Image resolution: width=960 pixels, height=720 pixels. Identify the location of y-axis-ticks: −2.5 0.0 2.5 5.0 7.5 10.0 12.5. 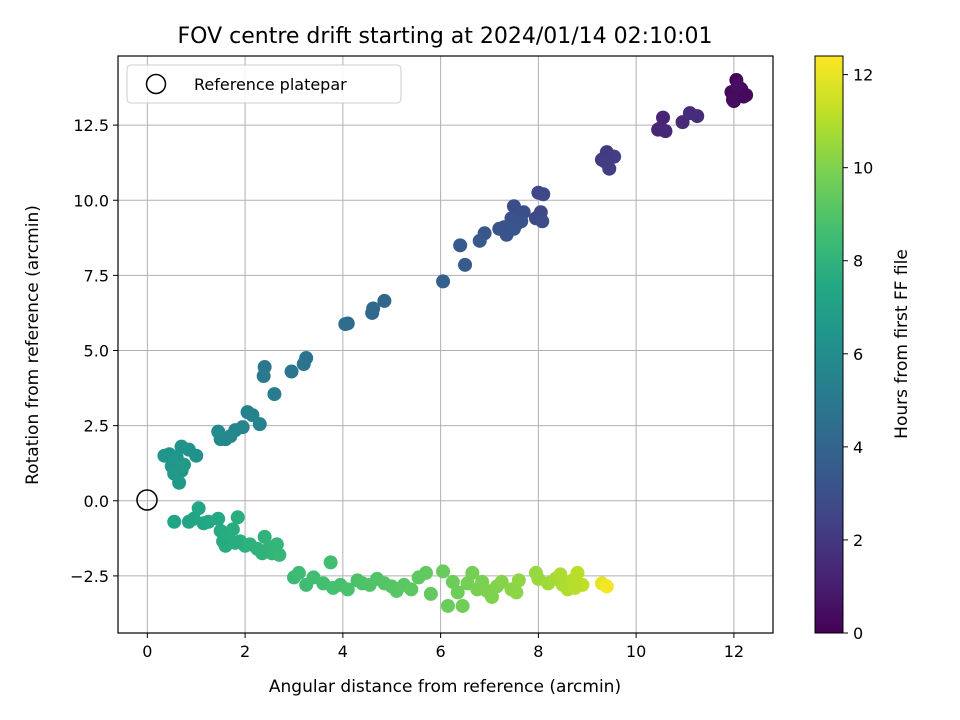
(94, 351).